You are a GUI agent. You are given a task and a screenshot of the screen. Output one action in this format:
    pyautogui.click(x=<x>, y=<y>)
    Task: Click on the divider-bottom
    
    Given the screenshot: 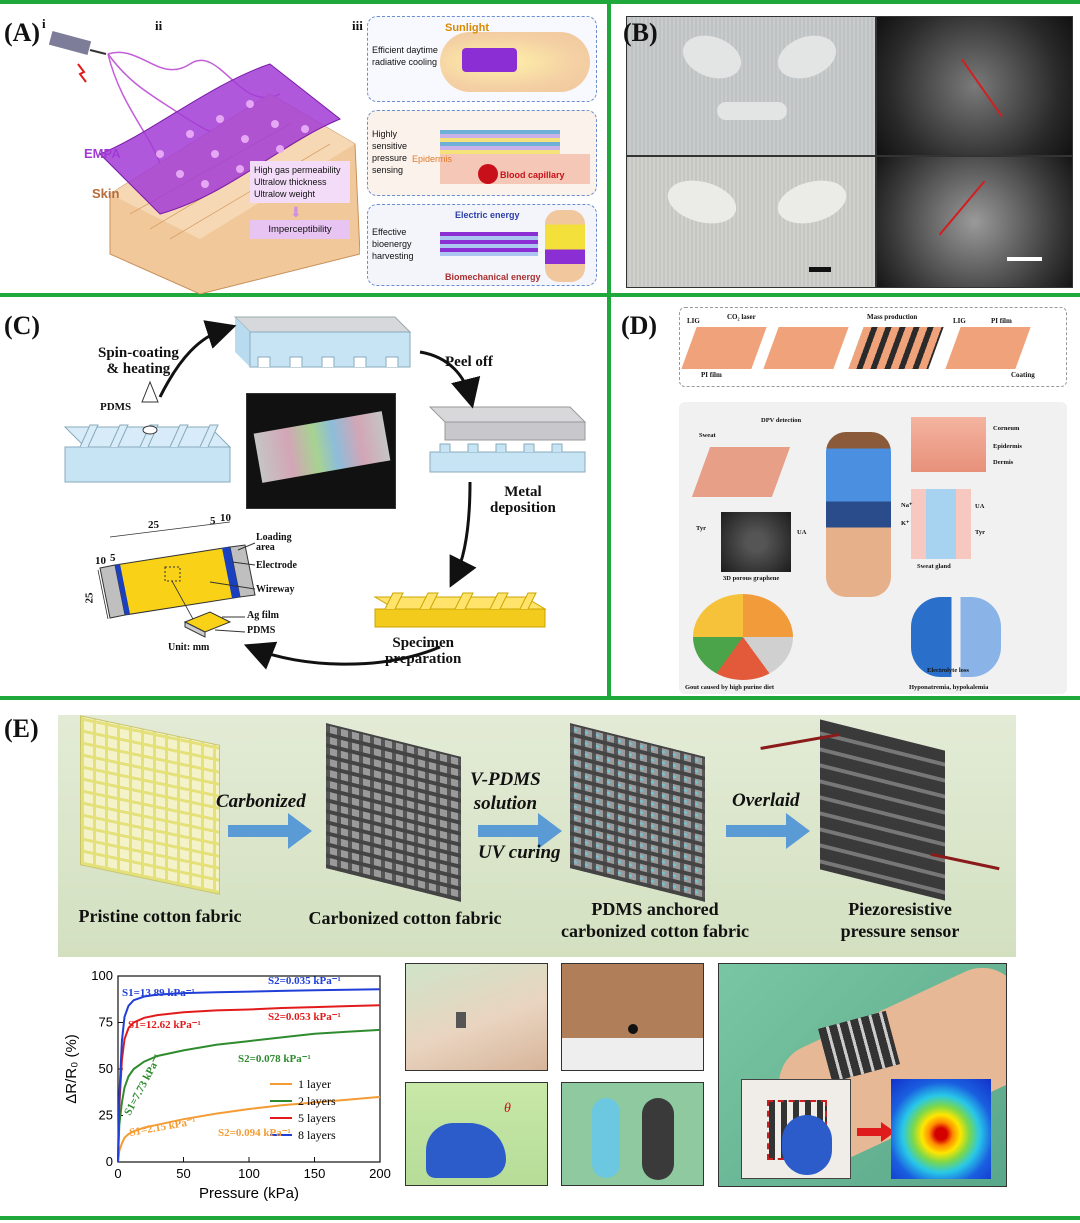 What is the action you would take?
    pyautogui.click(x=540, y=1218)
    